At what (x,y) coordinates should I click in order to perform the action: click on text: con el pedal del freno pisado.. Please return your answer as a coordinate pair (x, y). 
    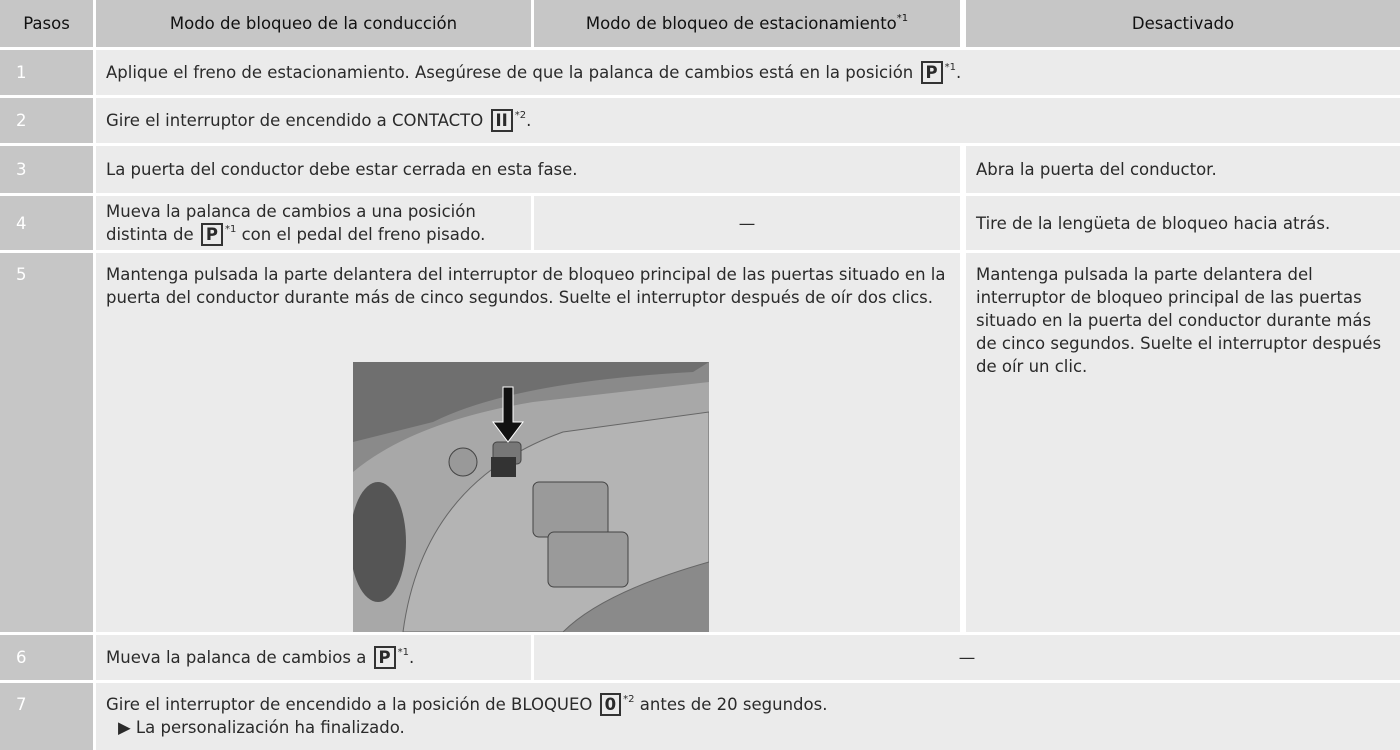
    Looking at the image, I should click on (361, 234).